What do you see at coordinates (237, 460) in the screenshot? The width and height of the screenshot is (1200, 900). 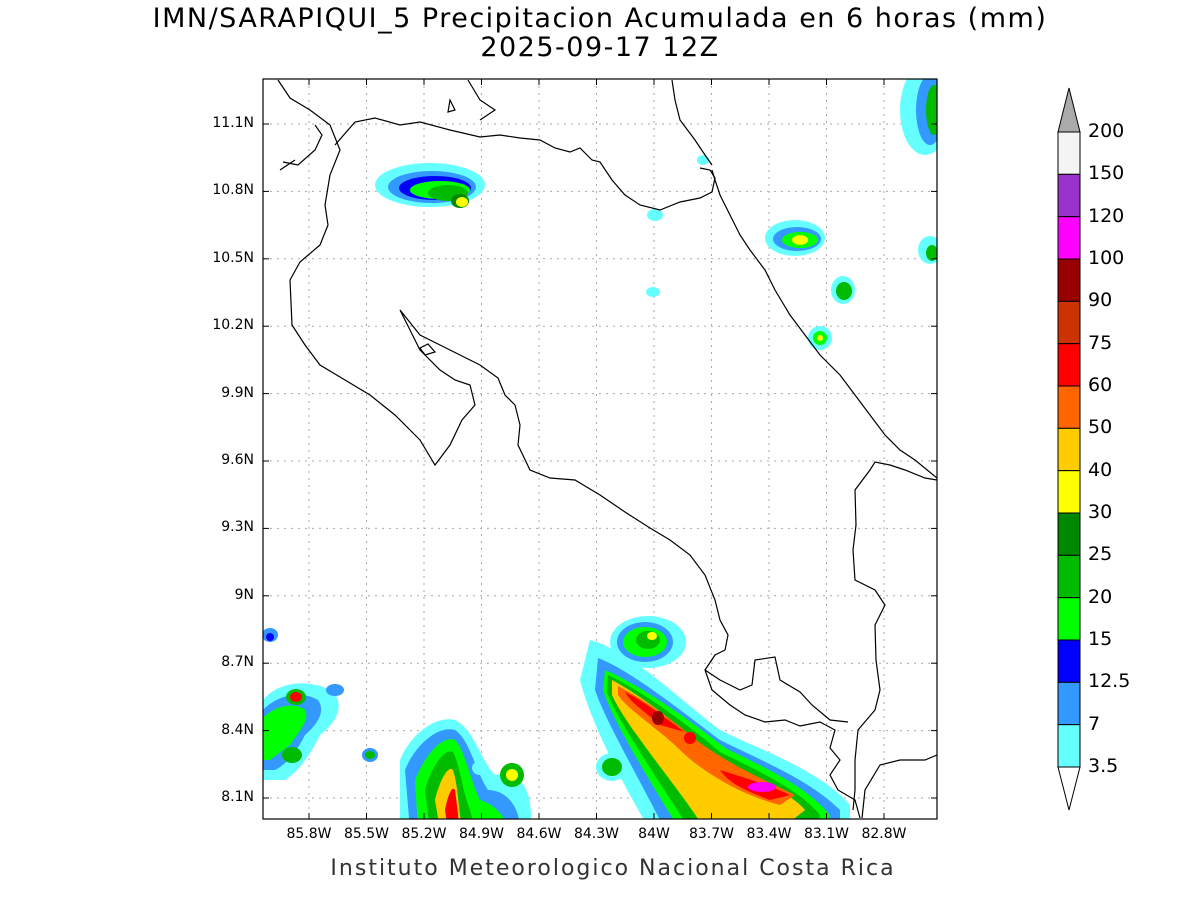 I see `lat-tick-label: 9.6N` at bounding box center [237, 460].